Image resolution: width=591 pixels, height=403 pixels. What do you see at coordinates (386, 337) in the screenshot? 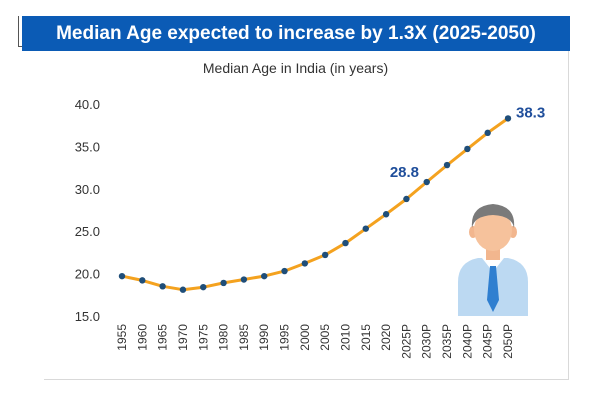
I see `x-tick-label: 2020` at bounding box center [386, 337].